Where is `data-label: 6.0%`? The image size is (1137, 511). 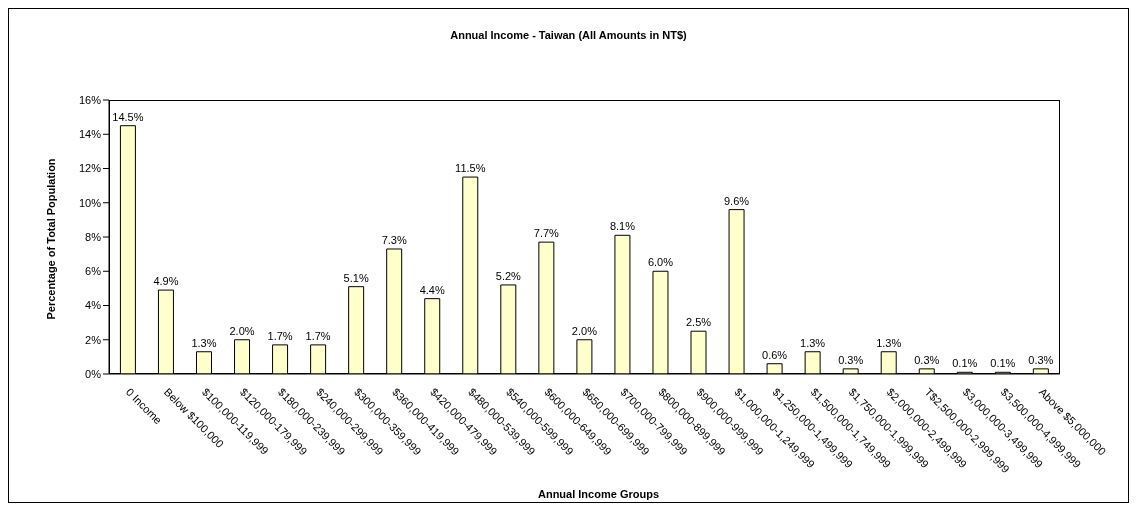 data-label: 6.0% is located at coordinates (660, 262).